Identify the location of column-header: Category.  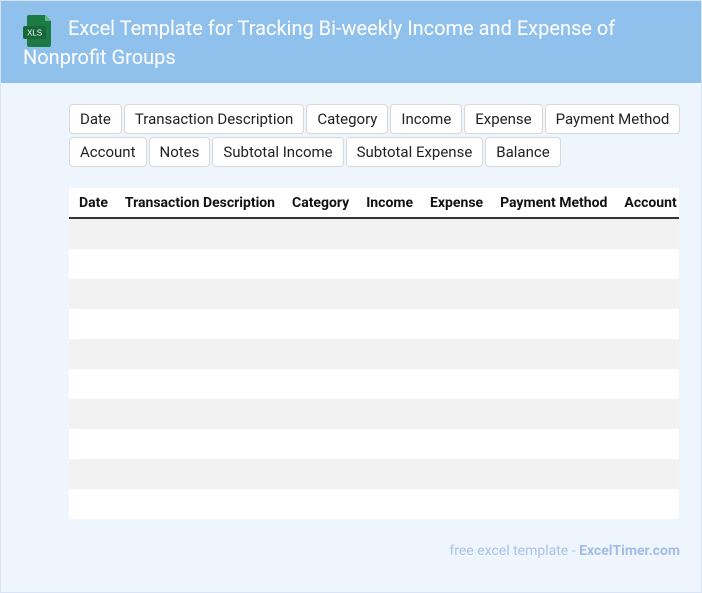
(319, 203).